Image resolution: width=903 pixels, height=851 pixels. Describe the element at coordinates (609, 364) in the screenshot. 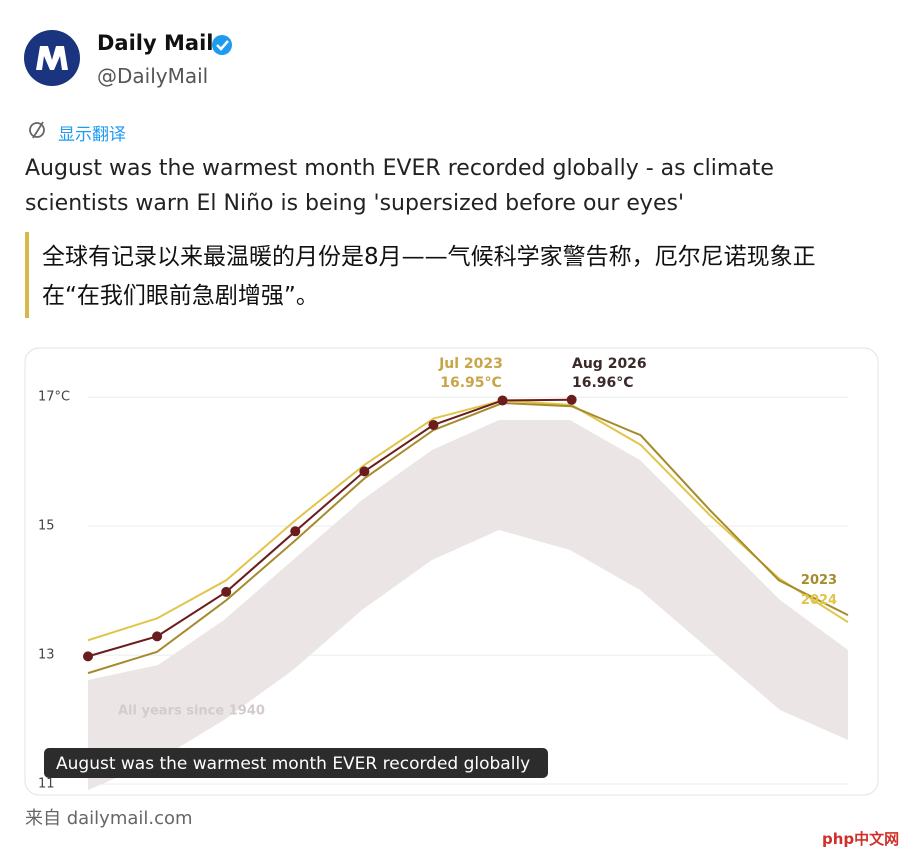

I see `annotation: Aug 2026` at that location.